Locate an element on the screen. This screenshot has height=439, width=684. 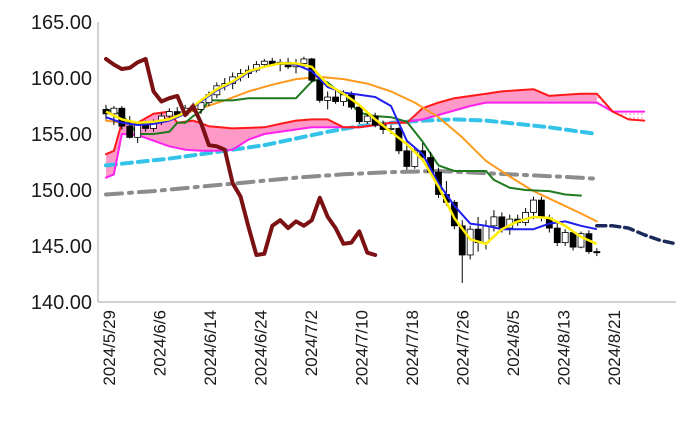
y-tick-label: 155.00 is located at coordinates (61, 135).